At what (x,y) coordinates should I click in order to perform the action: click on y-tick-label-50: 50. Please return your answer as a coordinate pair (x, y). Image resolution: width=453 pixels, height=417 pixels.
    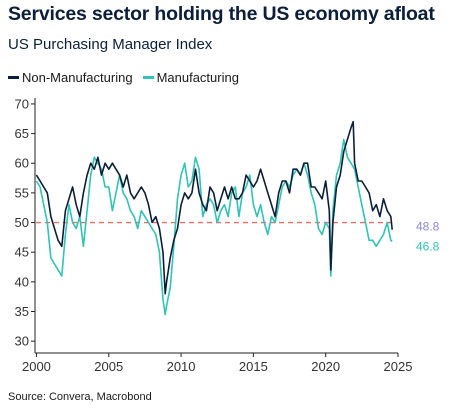
    Looking at the image, I should click on (22, 222).